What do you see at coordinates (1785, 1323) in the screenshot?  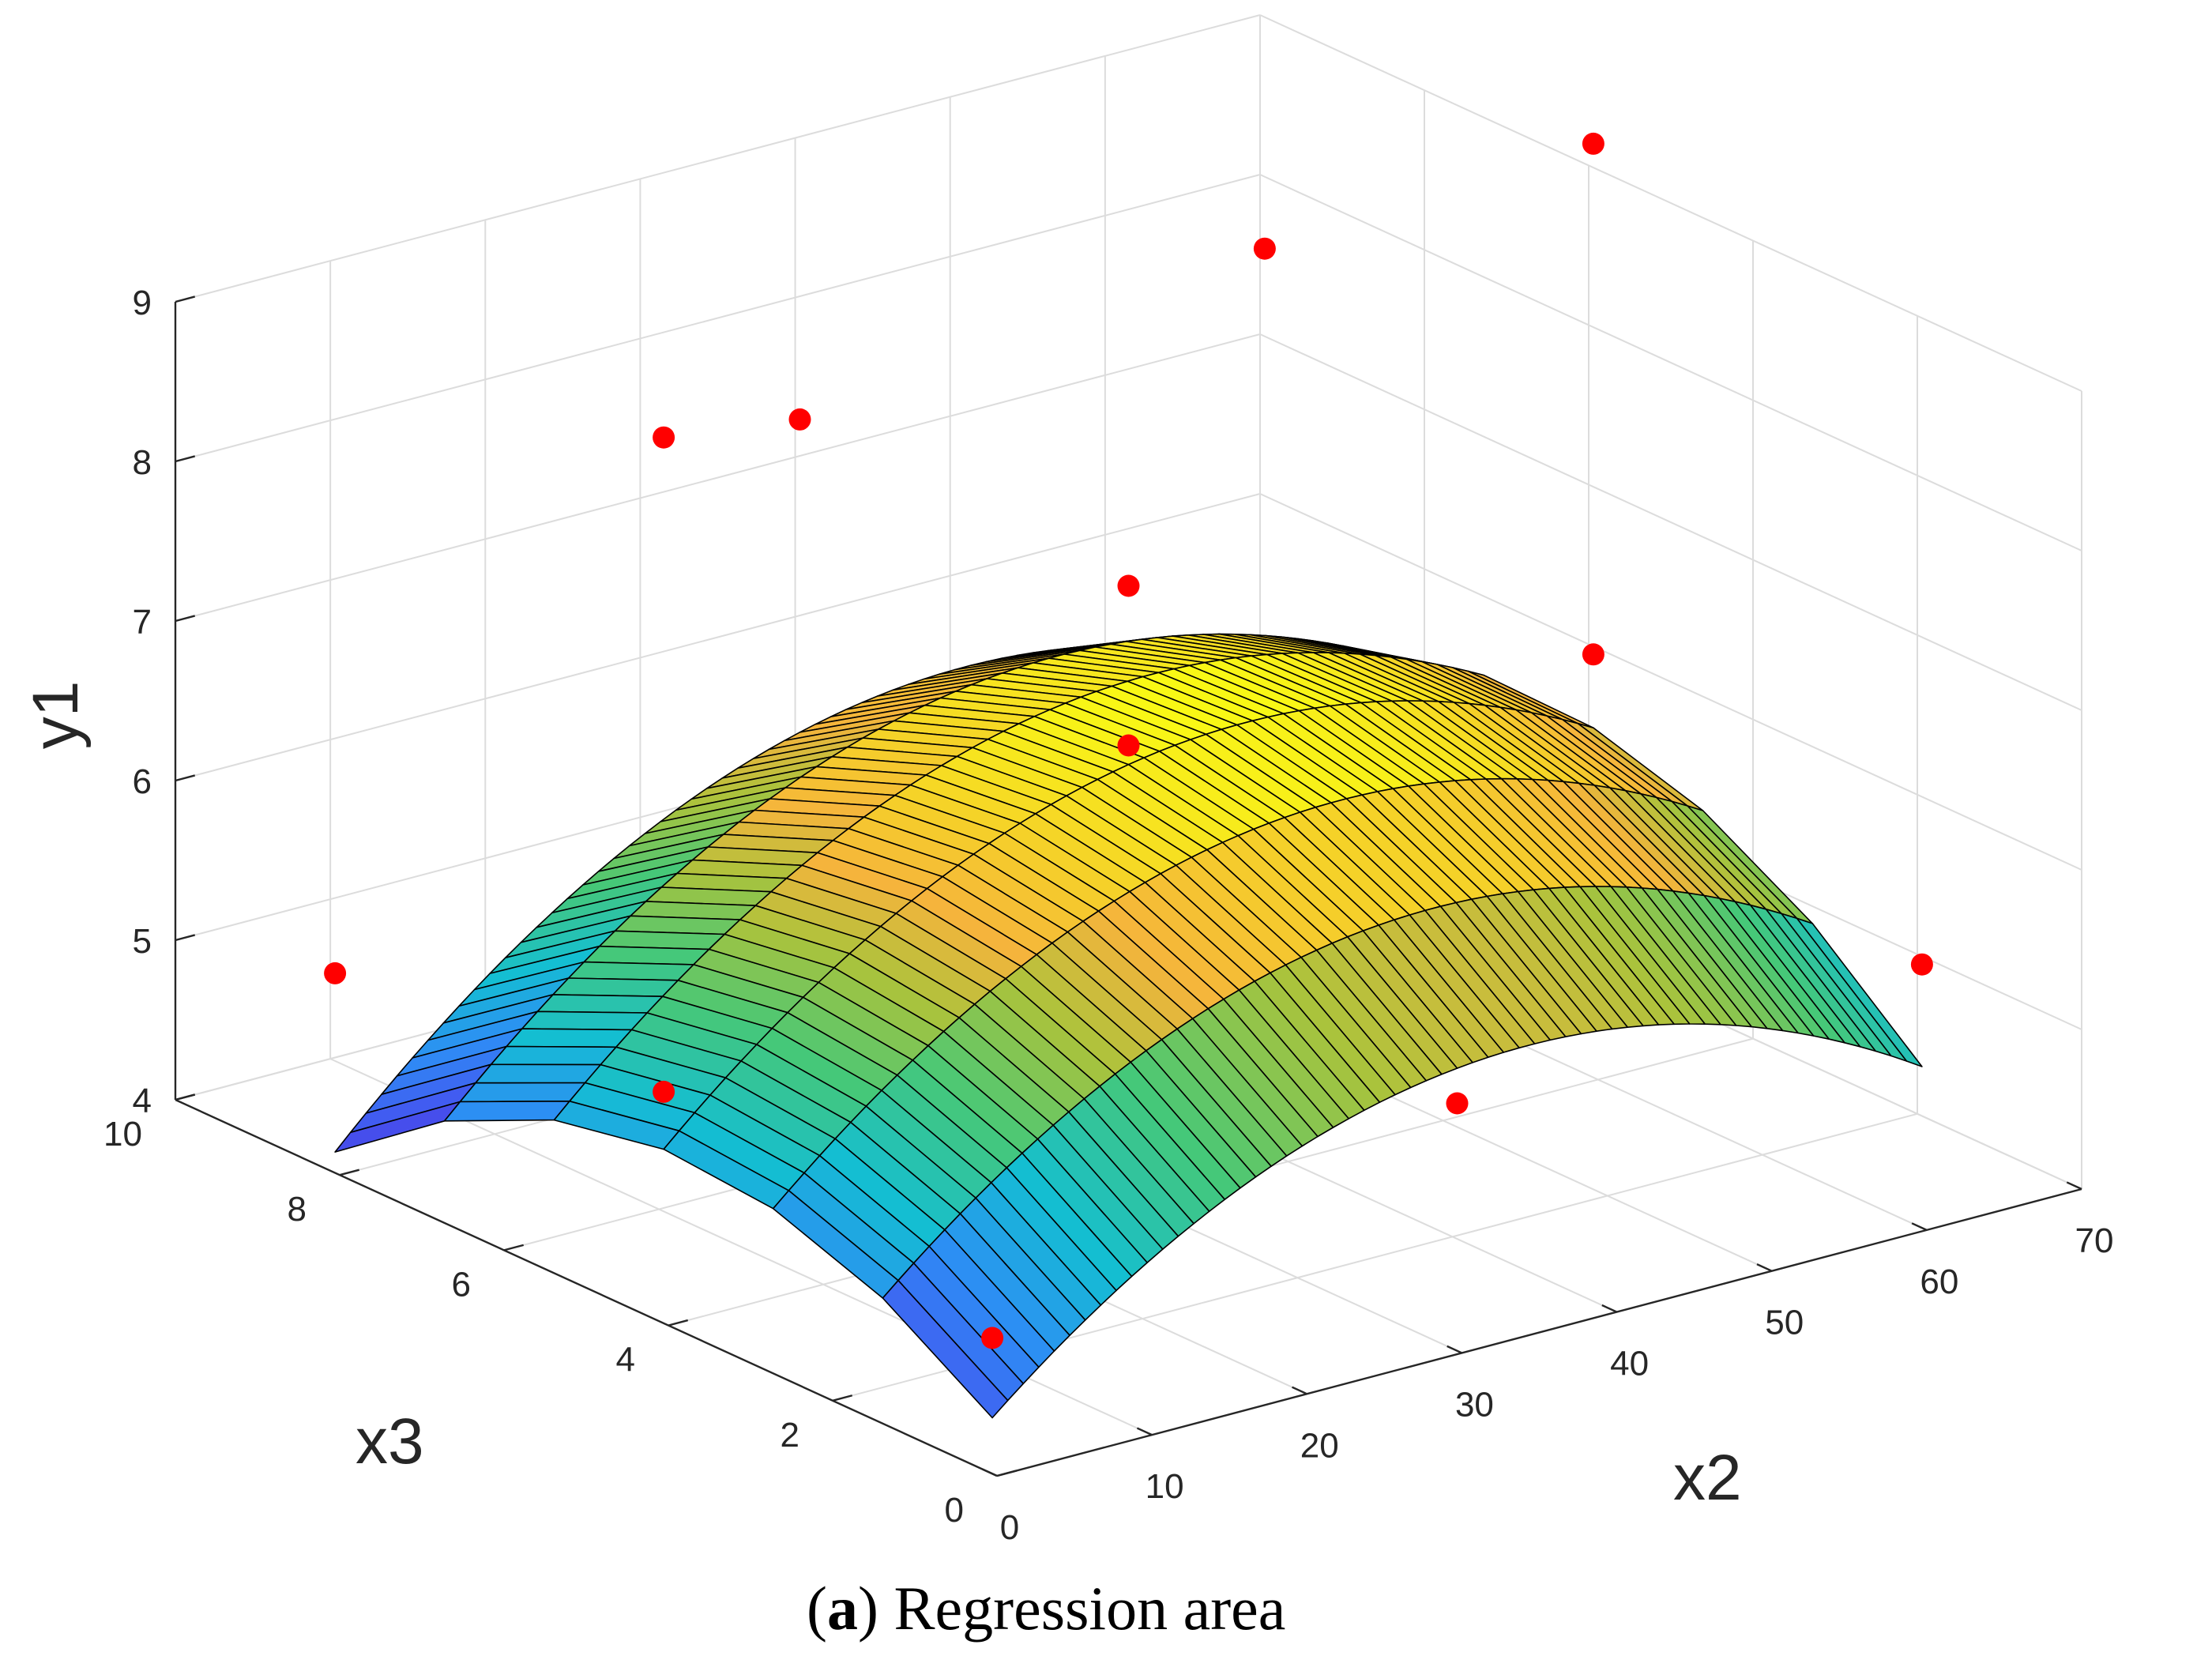 I see `x-tick-label: 50` at bounding box center [1785, 1323].